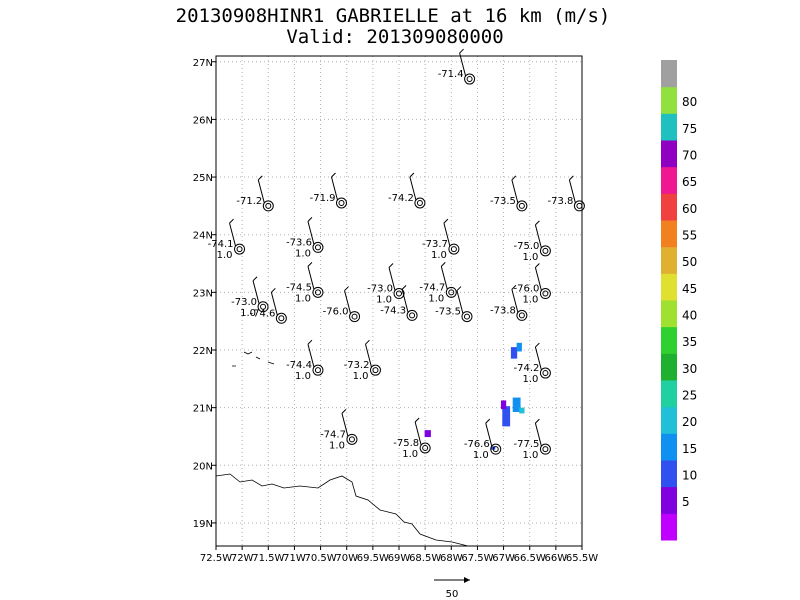 The height and width of the screenshot is (600, 800). I want to click on y-tick-label: 21N, so click(203, 409).